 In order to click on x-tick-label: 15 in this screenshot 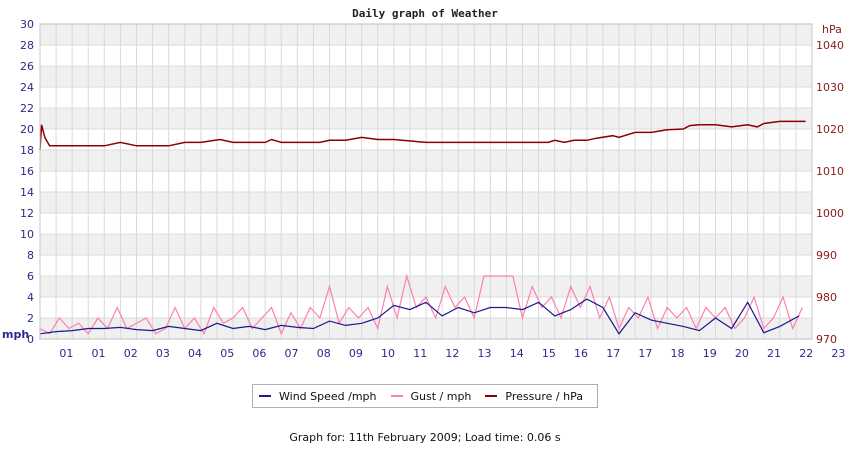, I will do `click(549, 353)`.